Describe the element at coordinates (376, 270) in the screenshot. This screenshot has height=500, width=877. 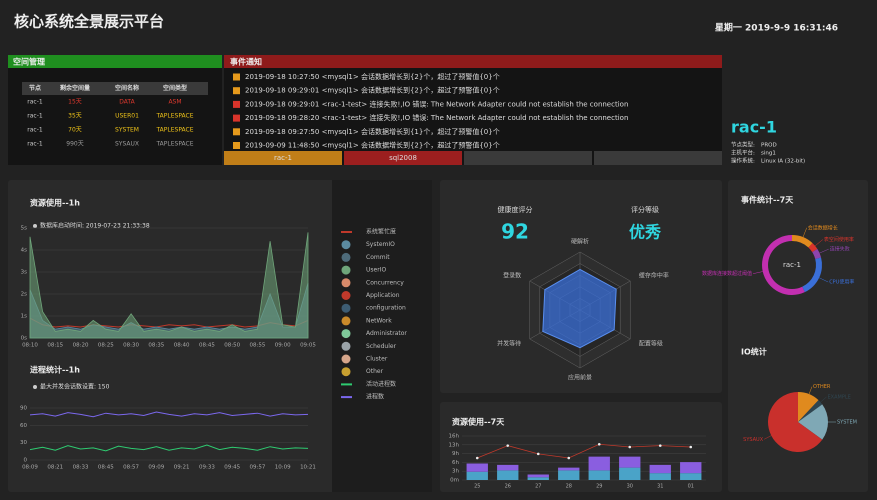
I see `legend-label: UserIO` at that location.